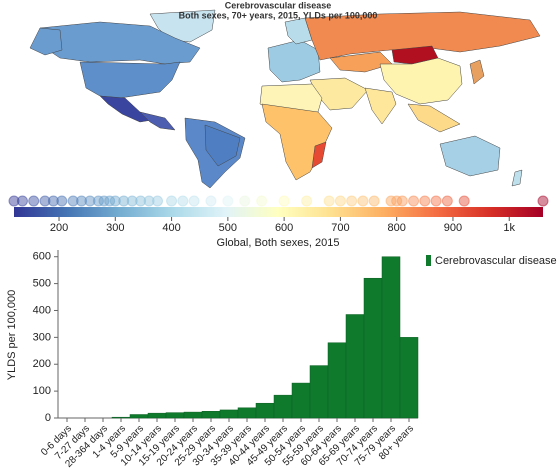 Image resolution: width=557 pixels, height=468 pixels. Describe the element at coordinates (421, 81) in the screenshot. I see `china` at that location.